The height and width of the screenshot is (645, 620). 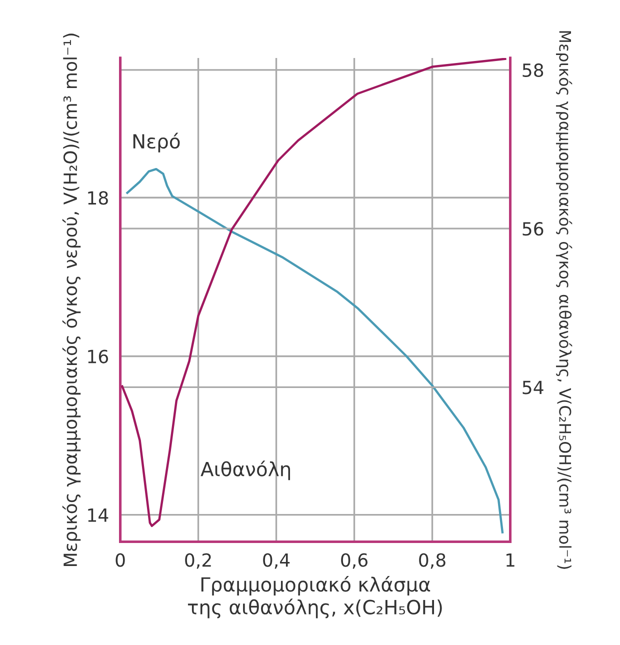 What do you see at coordinates (156, 142) in the screenshot?
I see `series-label: Νερό` at bounding box center [156, 142].